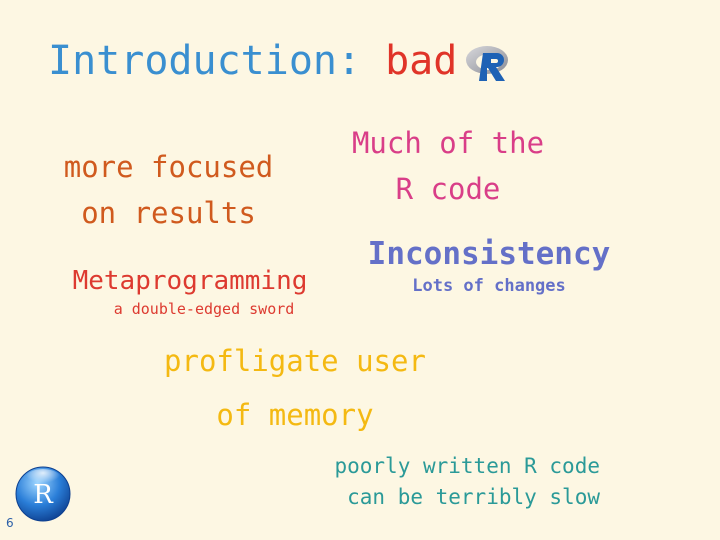 The height and width of the screenshot is (540, 720). Describe the element at coordinates (168, 213) in the screenshot. I see `focused-line-2: on results` at that location.